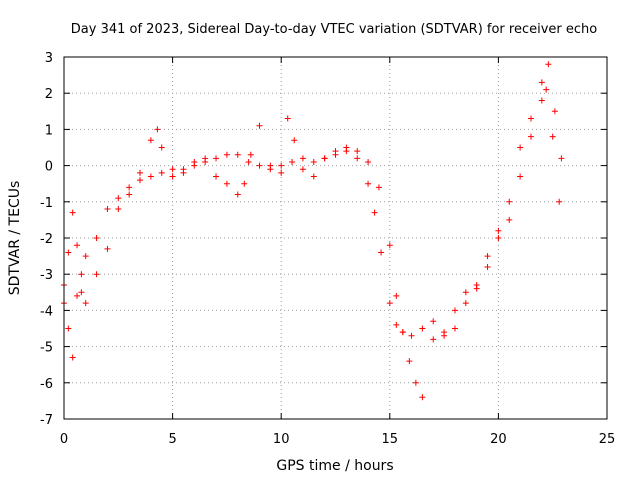  I want to click on y-tick-label: 2, so click(49, 94).